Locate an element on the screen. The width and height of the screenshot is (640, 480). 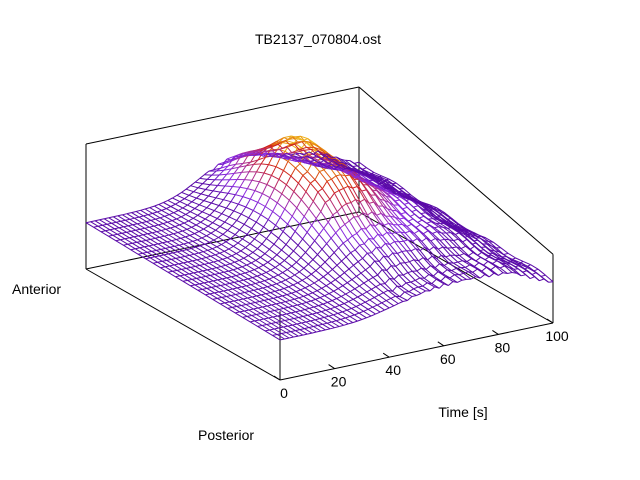
x-axis-label: Time [s] is located at coordinates (462, 412).